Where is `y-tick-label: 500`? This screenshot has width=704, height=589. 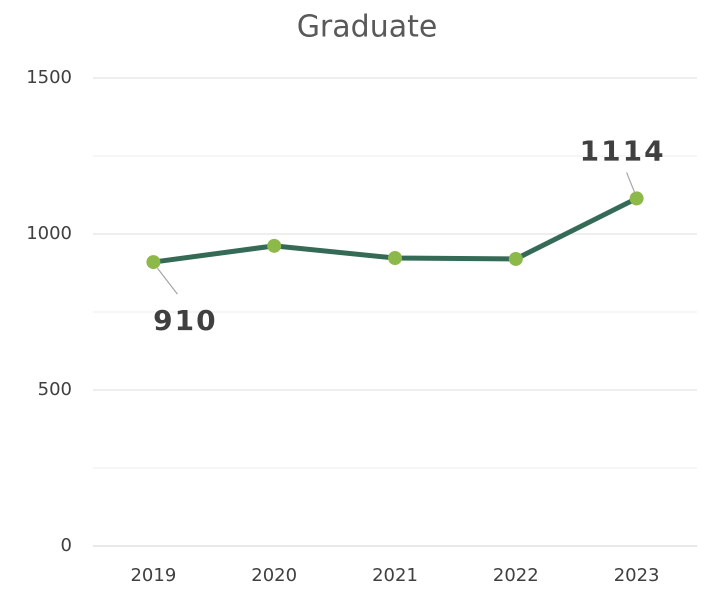
y-tick-label: 500 is located at coordinates (55, 389).